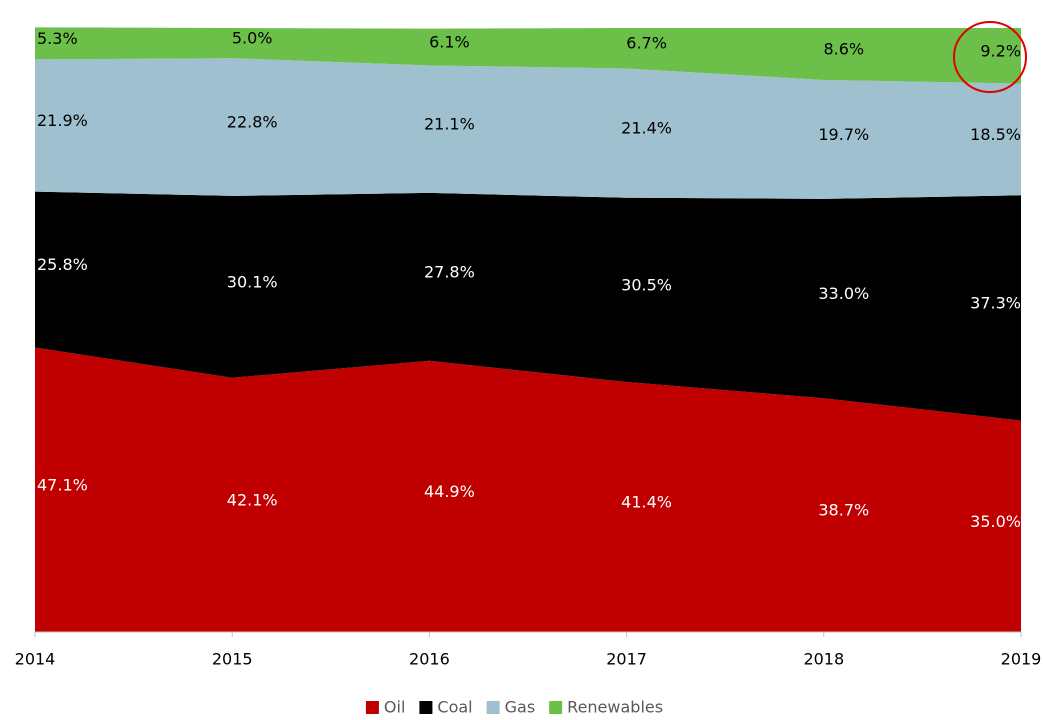  I want to click on data-label: 6.1%, so click(449, 42).